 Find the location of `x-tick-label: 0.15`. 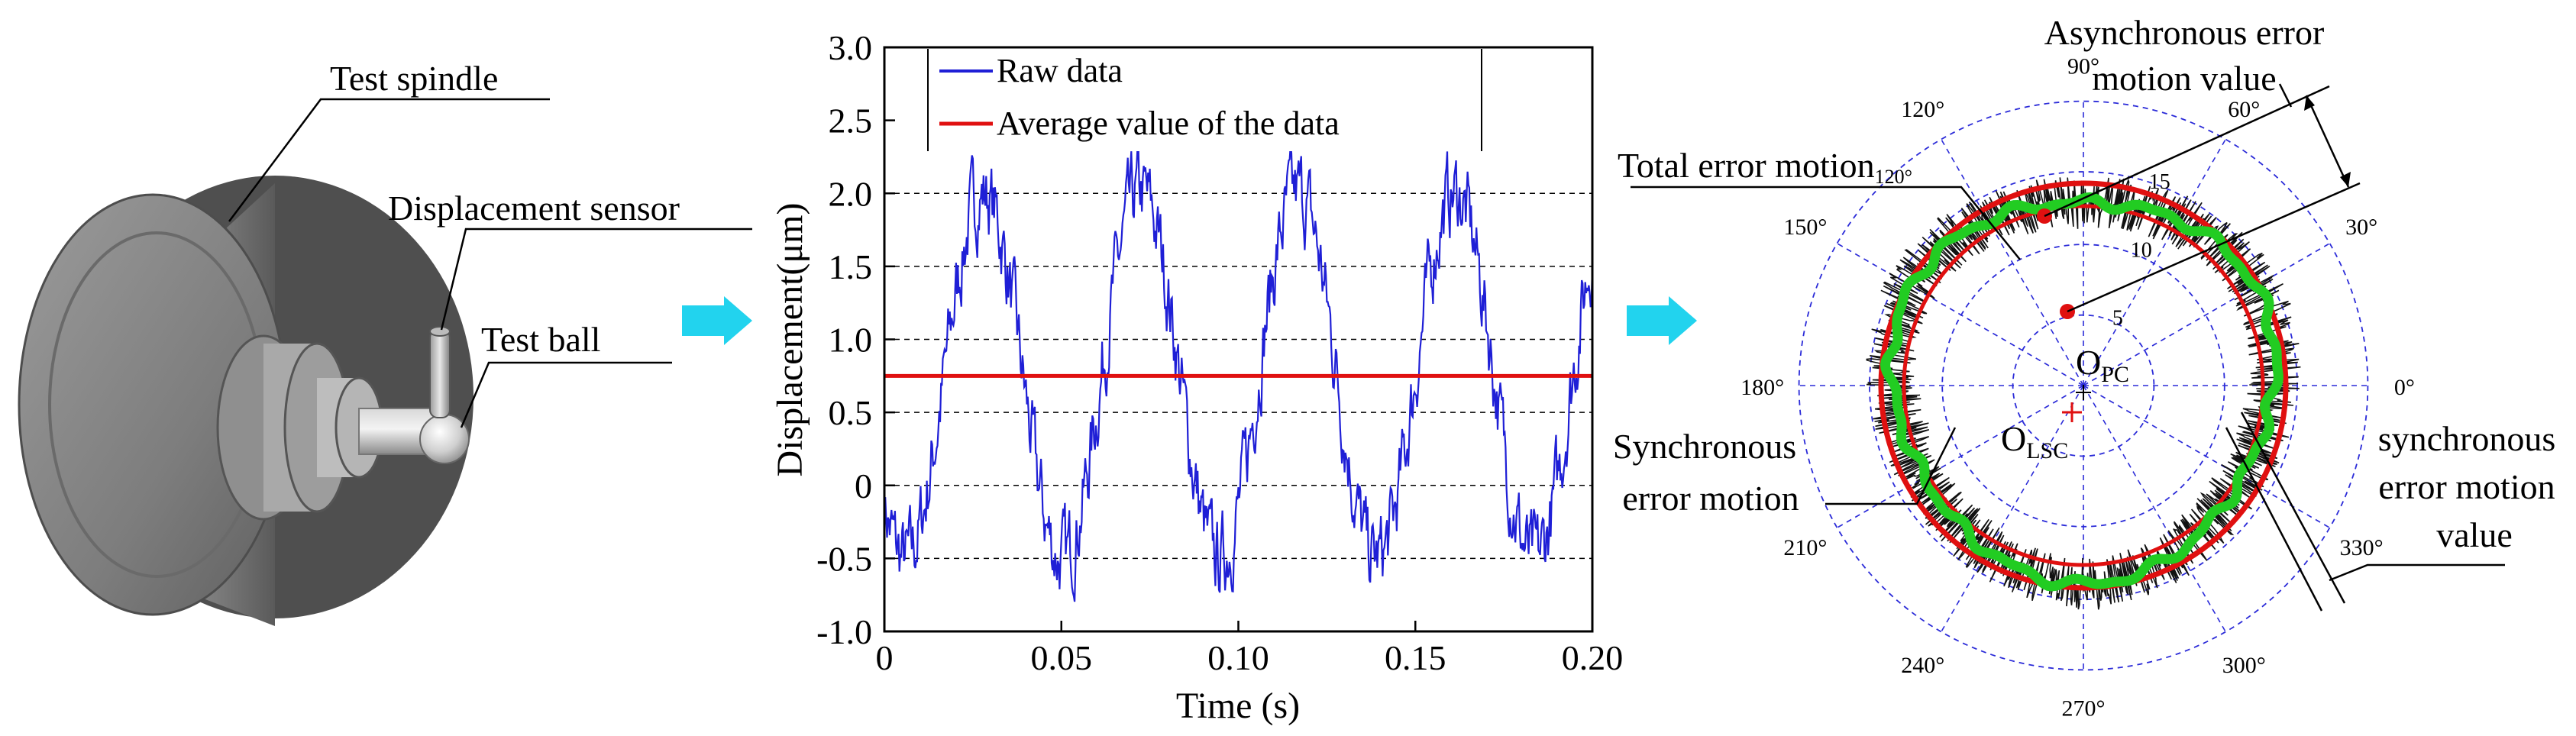

x-tick-label: 0.15 is located at coordinates (1415, 657).